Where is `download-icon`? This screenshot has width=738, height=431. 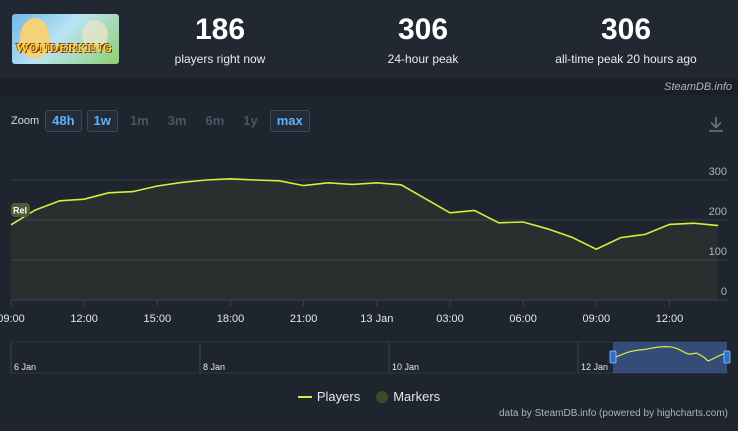 download-icon is located at coordinates (716, 124).